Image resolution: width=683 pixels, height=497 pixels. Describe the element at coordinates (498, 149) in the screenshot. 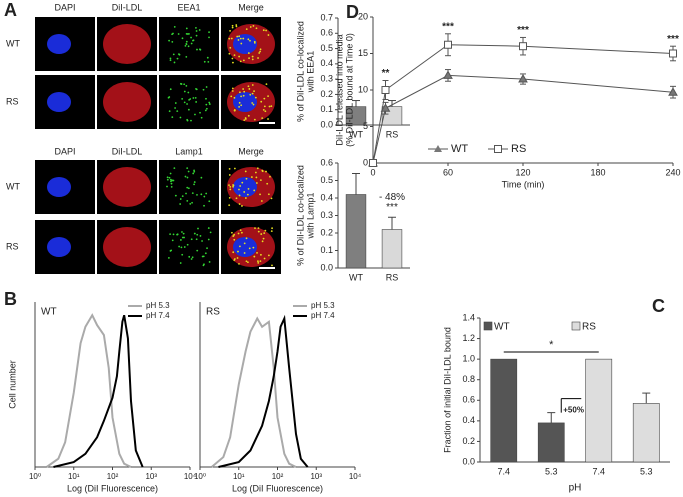

I see `legend-marker` at that location.